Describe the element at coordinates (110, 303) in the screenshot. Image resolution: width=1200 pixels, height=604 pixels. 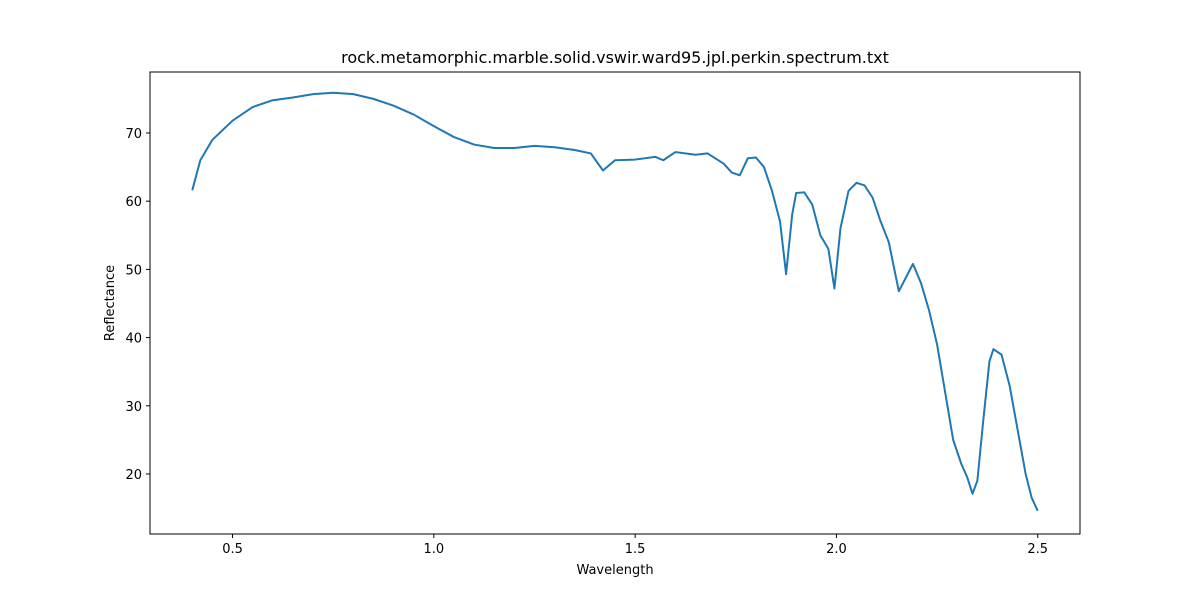
I see `y-axis-label: Reflectance` at that location.